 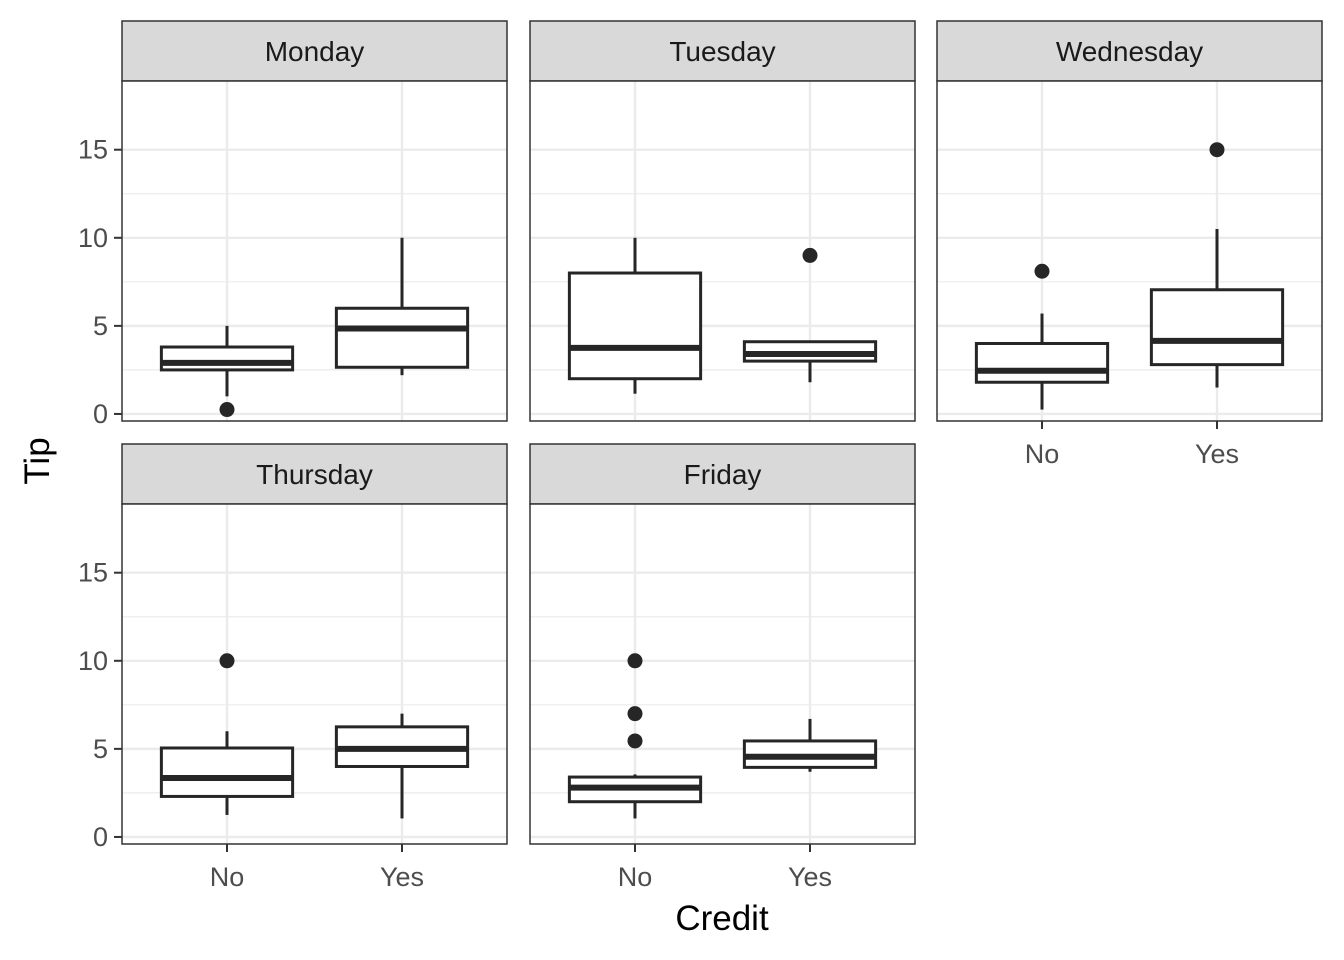 What do you see at coordinates (722, 918) in the screenshot?
I see `x-axis-title: Credit` at bounding box center [722, 918].